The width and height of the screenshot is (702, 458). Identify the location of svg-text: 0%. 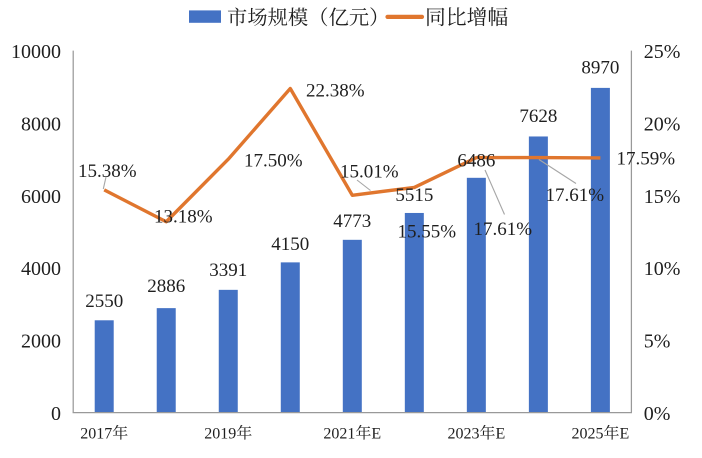
(657, 414).